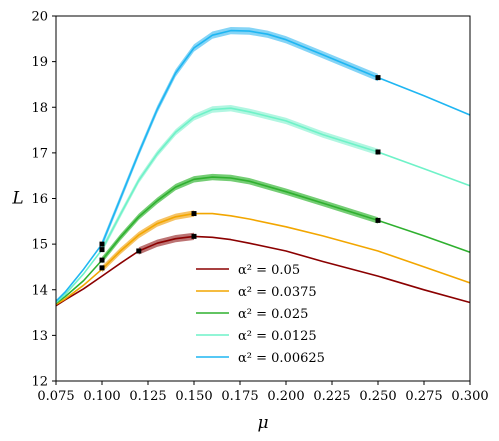  Describe the element at coordinates (39, 290) in the screenshot. I see `y-tick-label: 14` at that location.